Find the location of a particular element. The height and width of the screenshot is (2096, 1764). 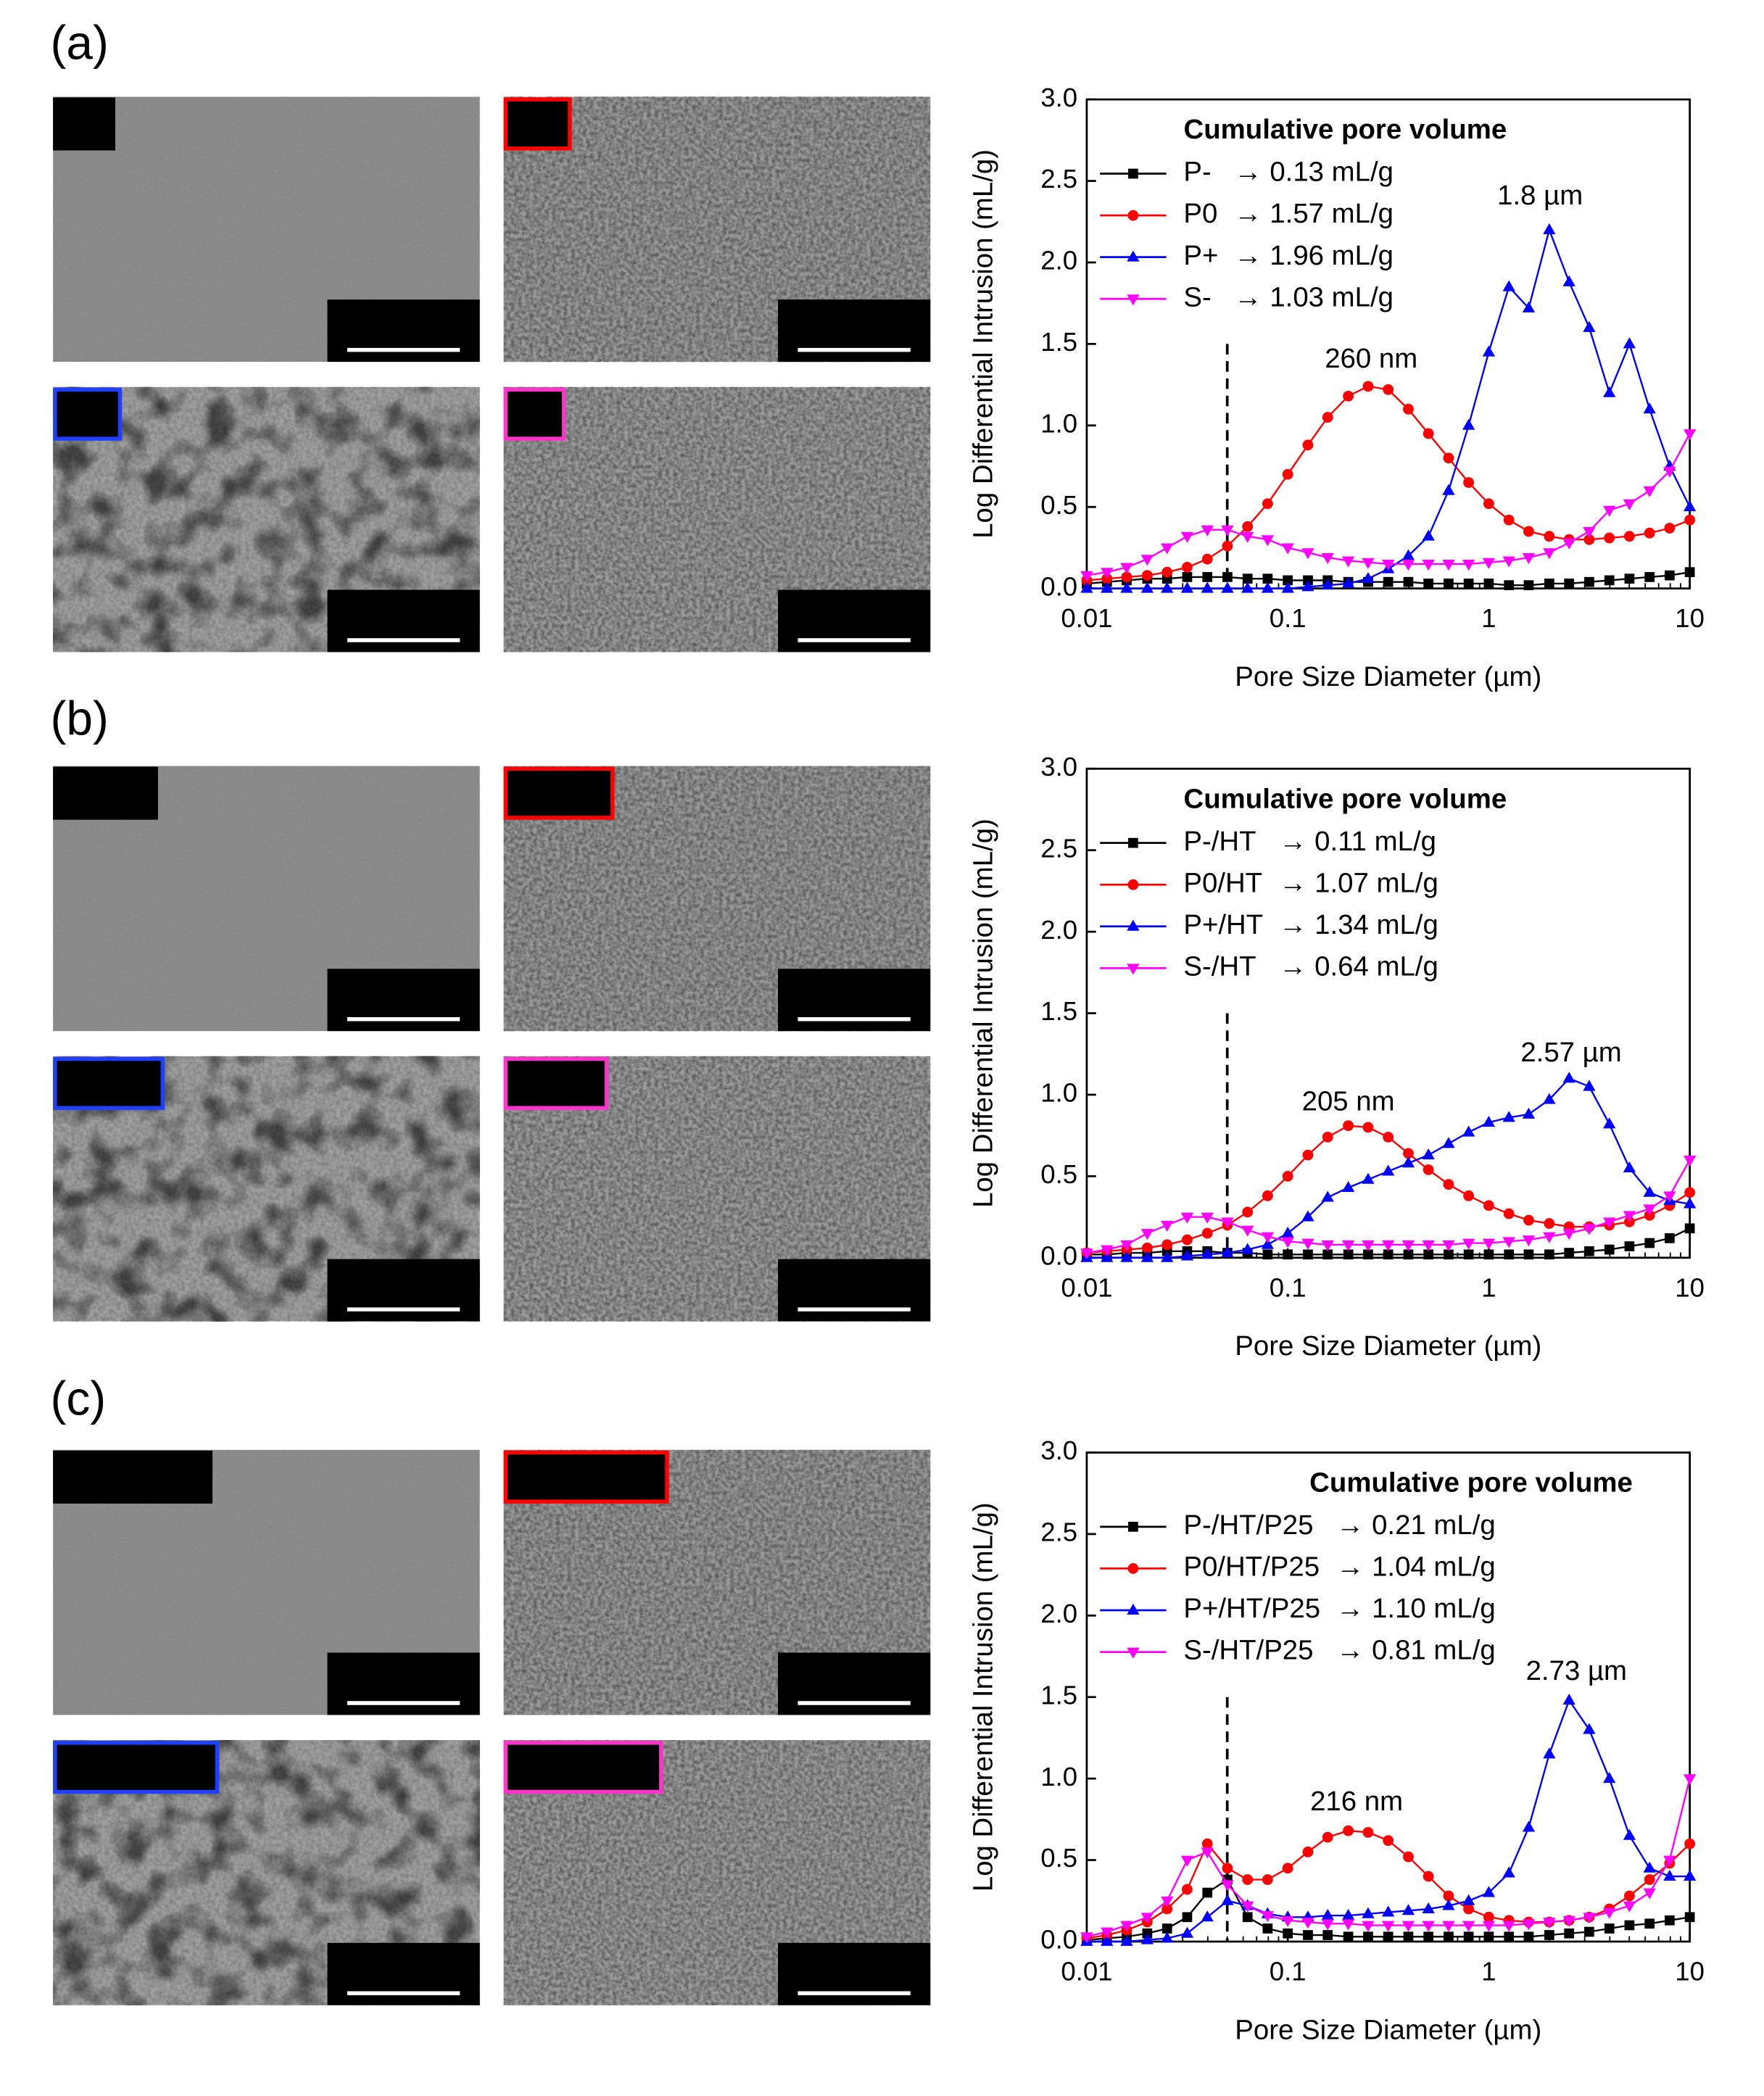

panel-label: (b) is located at coordinates (79, 718).